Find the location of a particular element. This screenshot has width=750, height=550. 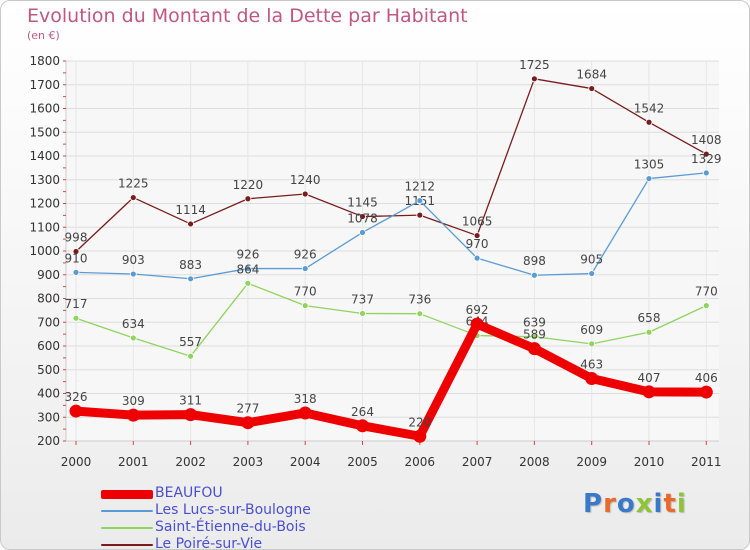

data-label-saint-etienne-du-bois: 634 is located at coordinates (133, 324).